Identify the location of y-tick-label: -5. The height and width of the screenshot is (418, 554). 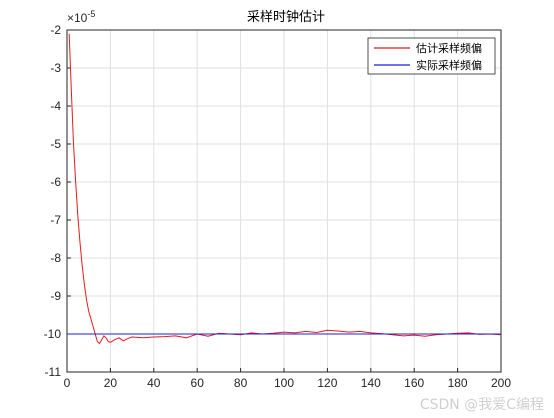
(55, 144).